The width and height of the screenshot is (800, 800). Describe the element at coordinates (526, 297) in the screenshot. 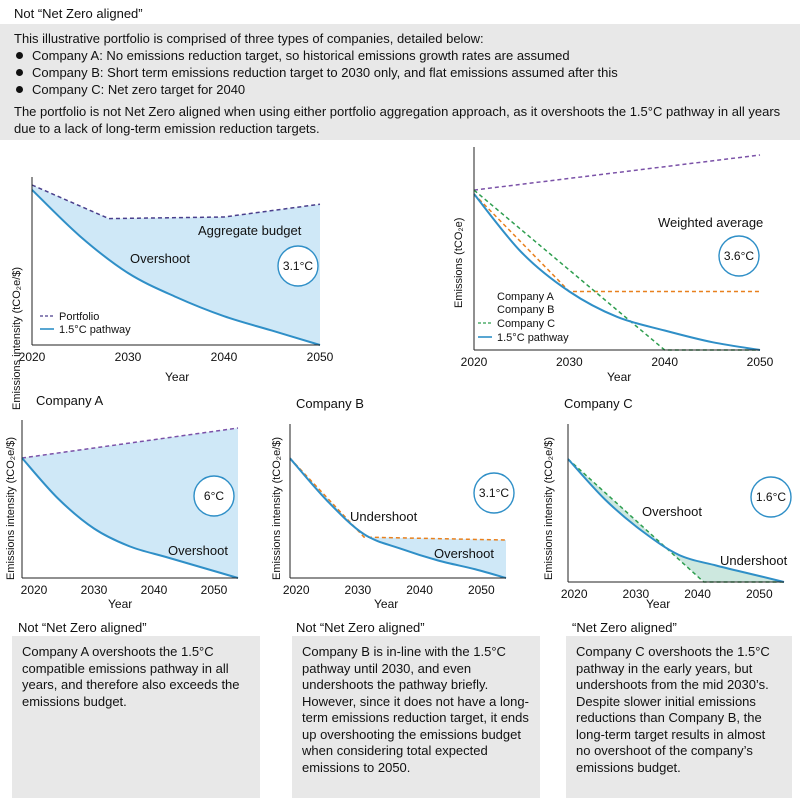

I see `legend-company-a: Company A` at that location.